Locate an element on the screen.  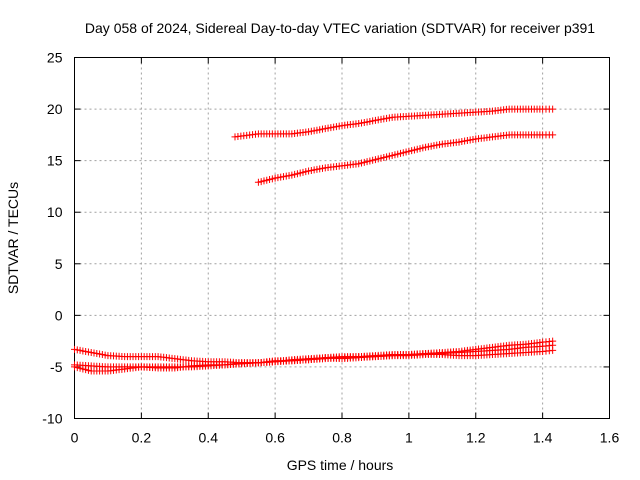
x-tick-label: 1.2 is located at coordinates (476, 438).